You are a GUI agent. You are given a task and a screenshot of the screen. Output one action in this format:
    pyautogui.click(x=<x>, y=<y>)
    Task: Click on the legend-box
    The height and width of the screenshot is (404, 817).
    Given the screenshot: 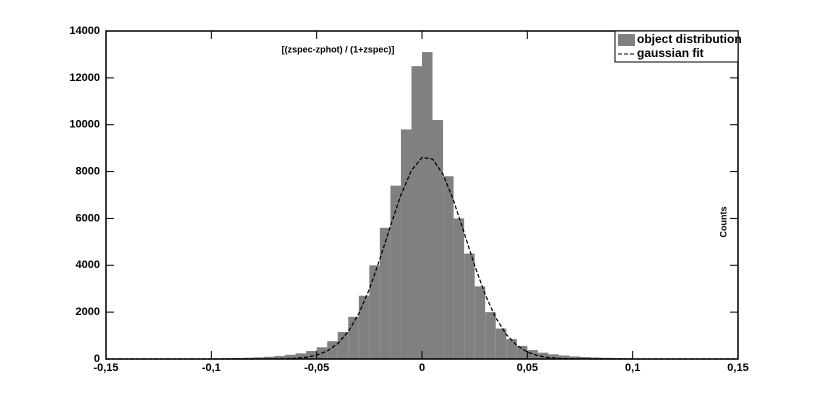 What is the action you would take?
    pyautogui.click(x=676, y=46)
    